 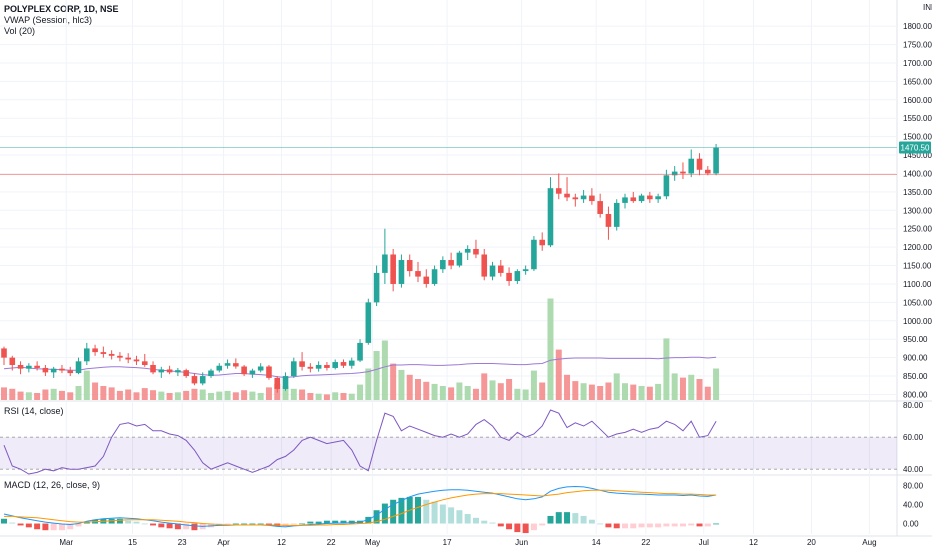 I want to click on rsi-series, so click(x=360, y=442).